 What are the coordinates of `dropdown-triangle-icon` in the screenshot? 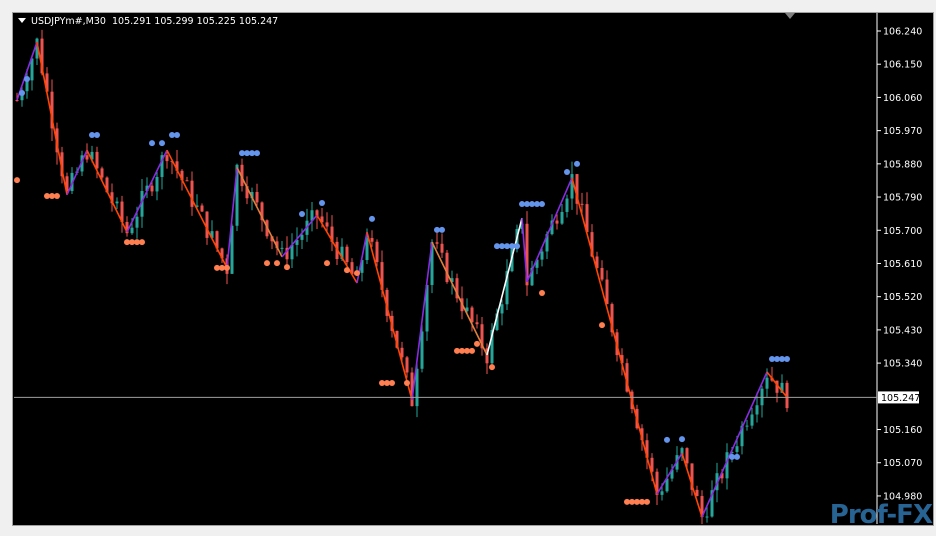 It's located at (22, 20).